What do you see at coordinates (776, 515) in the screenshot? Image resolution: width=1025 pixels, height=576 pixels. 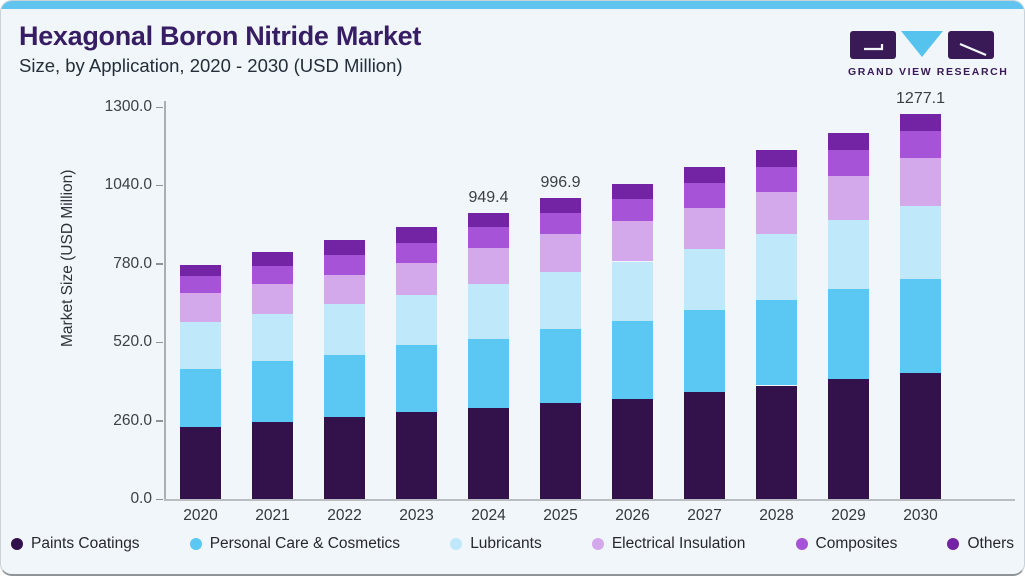 I see `x-tick-label: 2028` at bounding box center [776, 515].